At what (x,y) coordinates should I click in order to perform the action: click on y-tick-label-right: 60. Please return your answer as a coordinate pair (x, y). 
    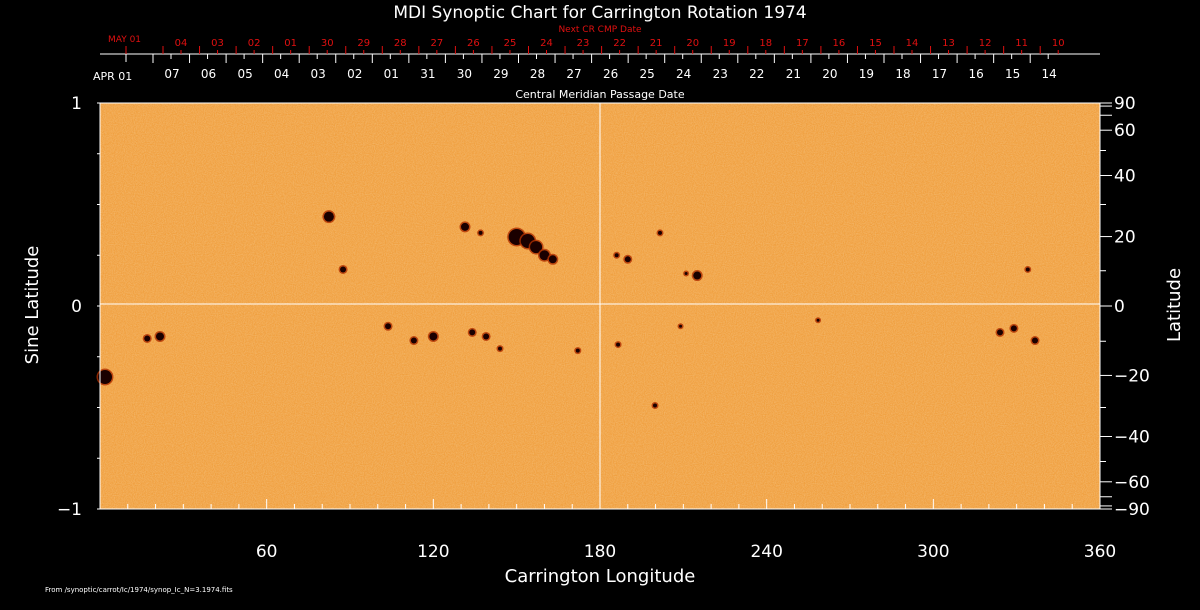
    Looking at the image, I should click on (1125, 131).